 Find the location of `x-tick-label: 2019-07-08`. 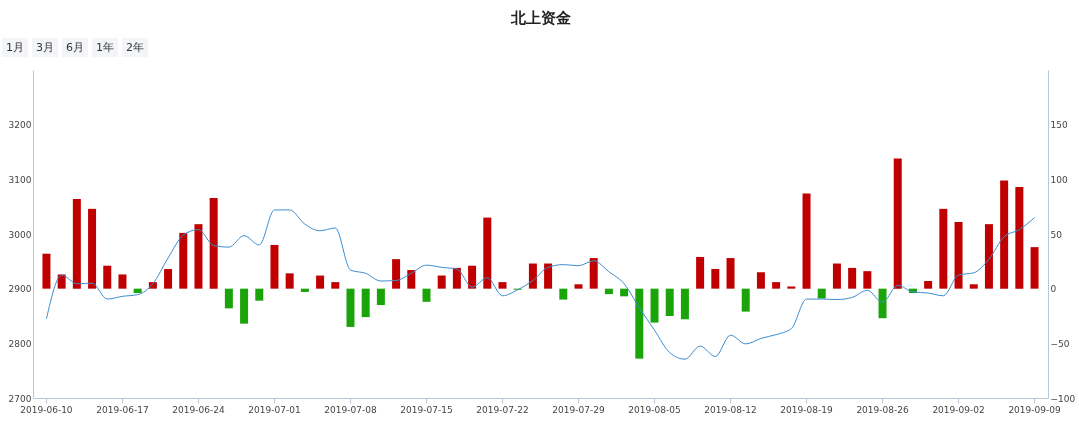

x-tick-label: 2019-07-08 is located at coordinates (350, 409).